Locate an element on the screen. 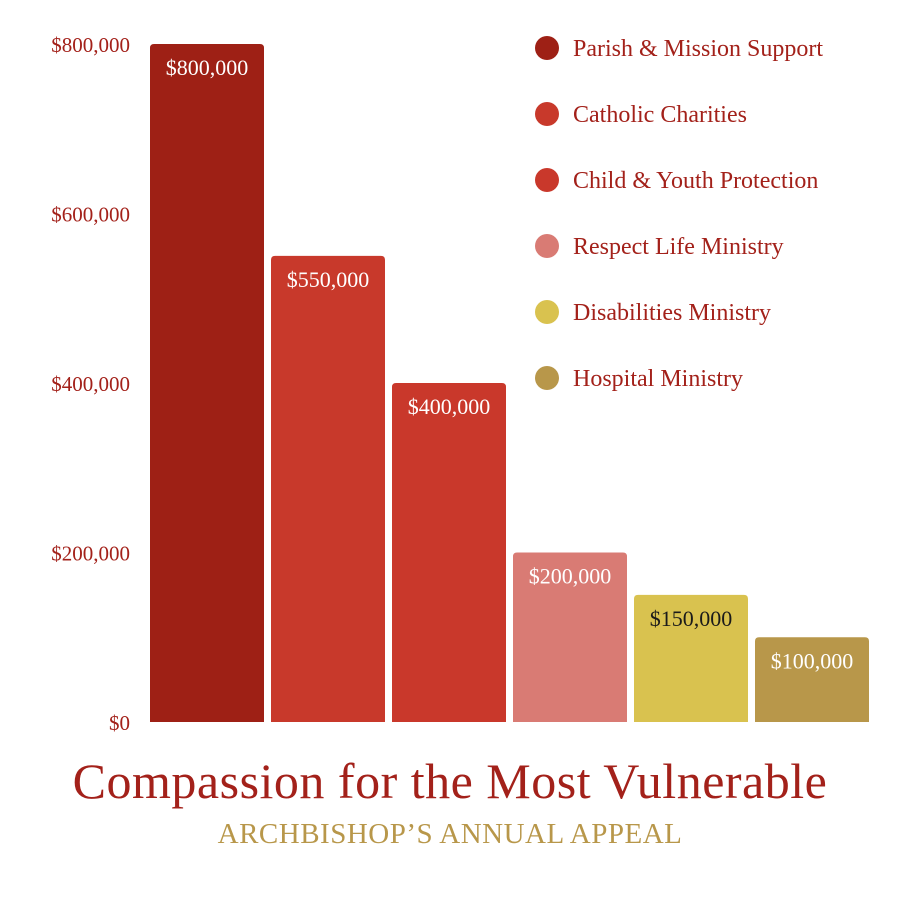 The image size is (900, 900). bar-value-label: $400,000 is located at coordinates (449, 406).